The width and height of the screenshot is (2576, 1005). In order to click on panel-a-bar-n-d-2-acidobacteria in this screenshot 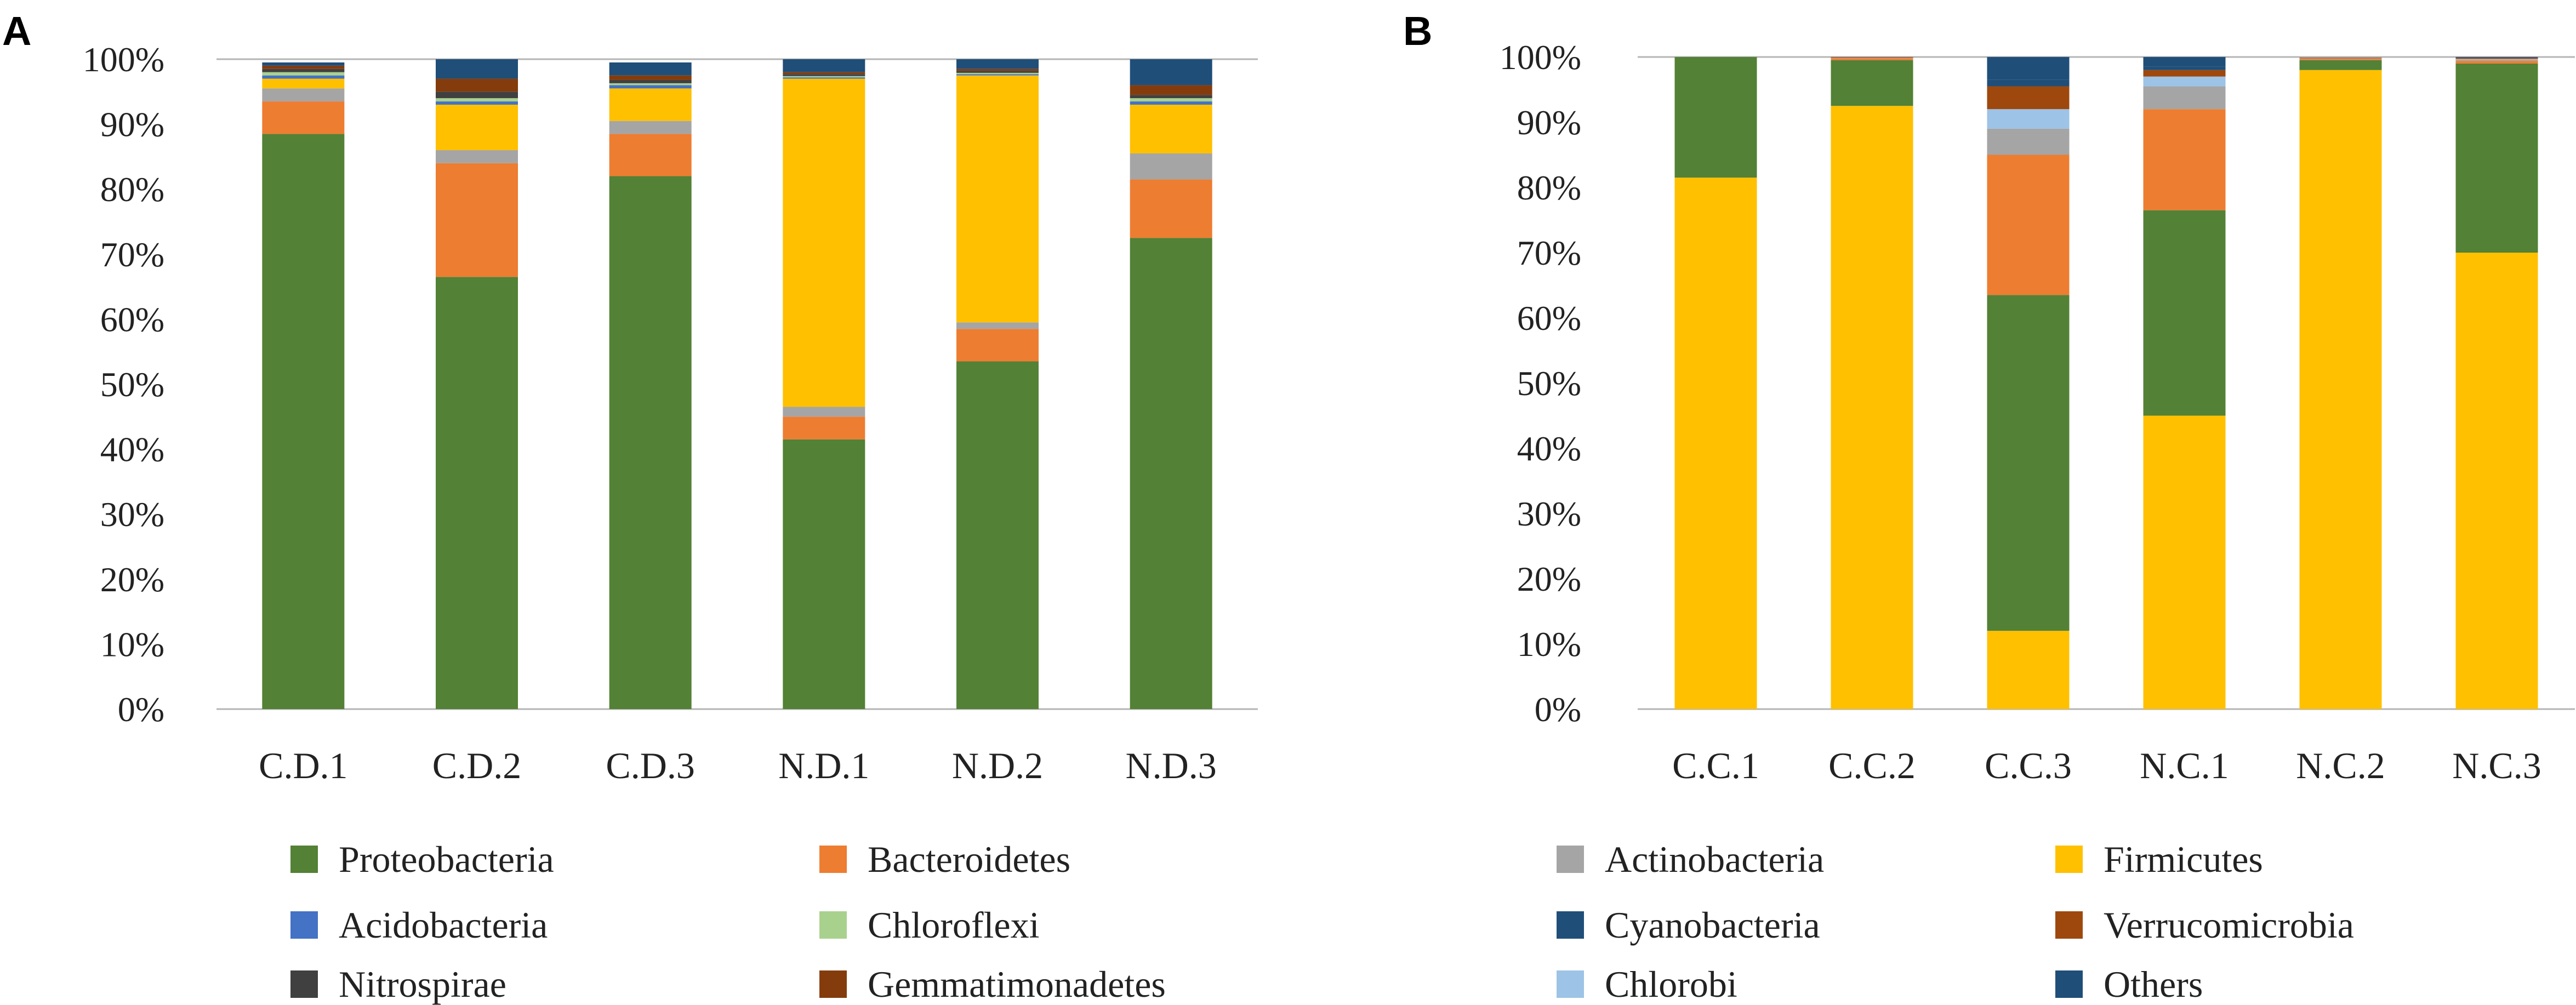, I will do `click(997, 75)`.